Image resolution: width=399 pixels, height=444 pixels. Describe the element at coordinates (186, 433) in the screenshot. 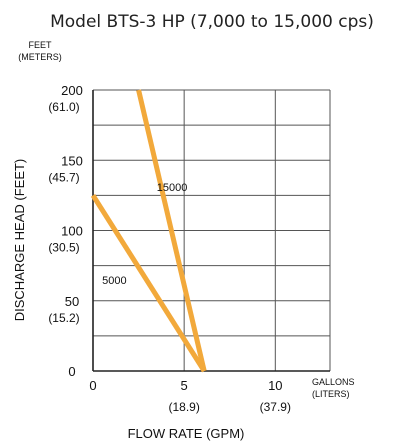

I see `x-axis-title: FLOW RATE (GPM)` at that location.